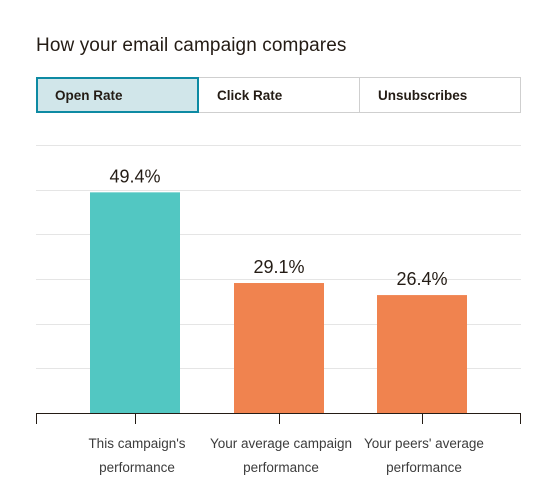 This screenshot has height=499, width=556. I want to click on bar-data-label: 29.1%, so click(278, 267).